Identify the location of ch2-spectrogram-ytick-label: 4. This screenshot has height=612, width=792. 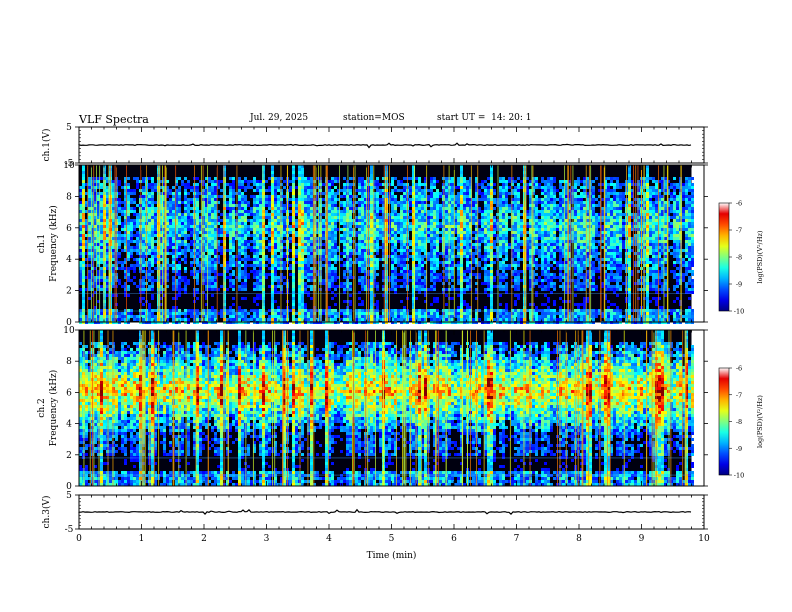
(69, 425).